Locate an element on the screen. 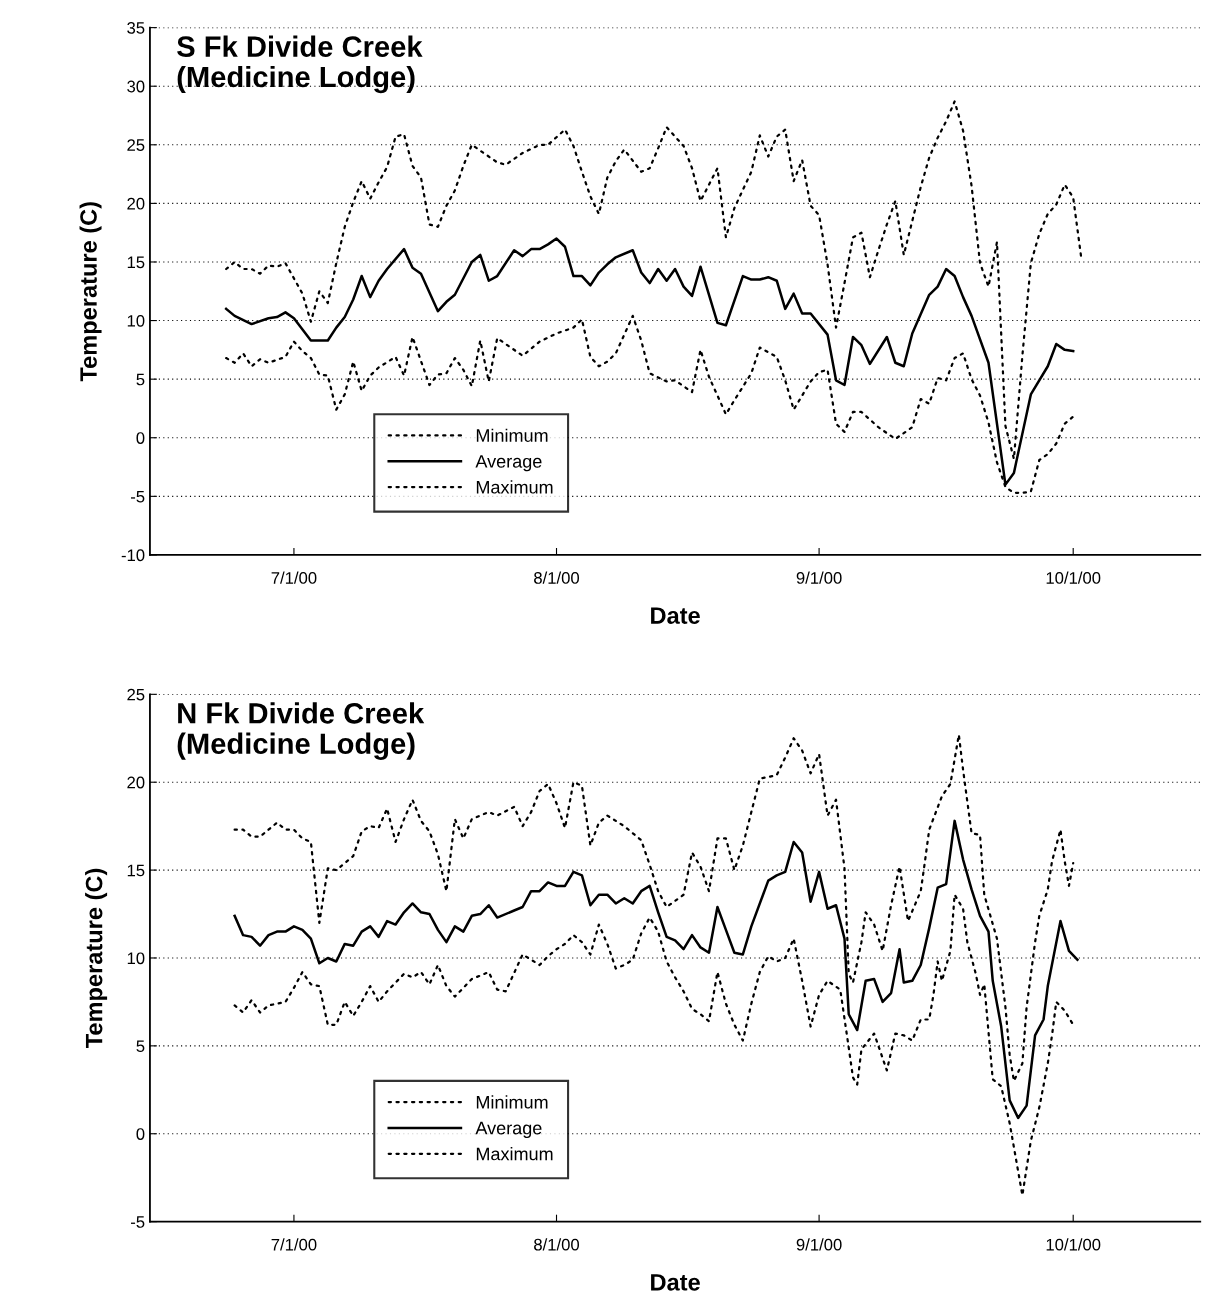  text: N Fk Divide Creek (Medicine Lodge) is located at coordinates (301, 731).